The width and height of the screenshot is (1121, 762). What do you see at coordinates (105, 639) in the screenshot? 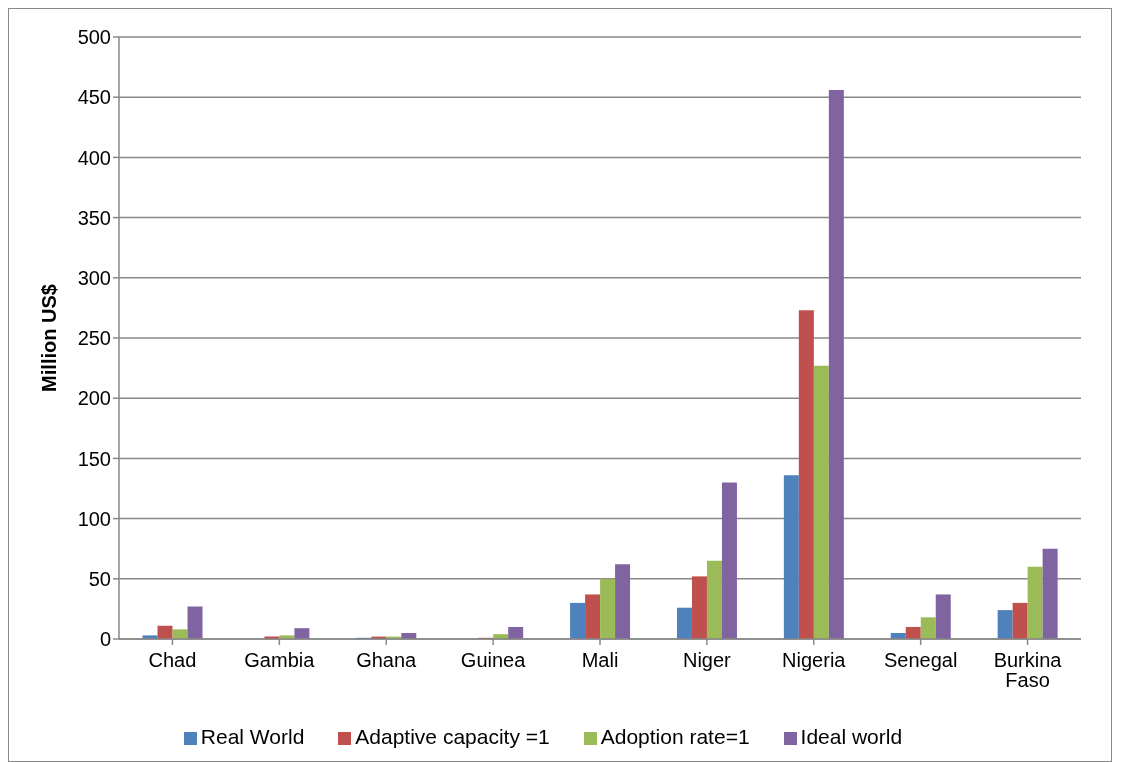
I see `y-tick-label: 0` at bounding box center [105, 639].